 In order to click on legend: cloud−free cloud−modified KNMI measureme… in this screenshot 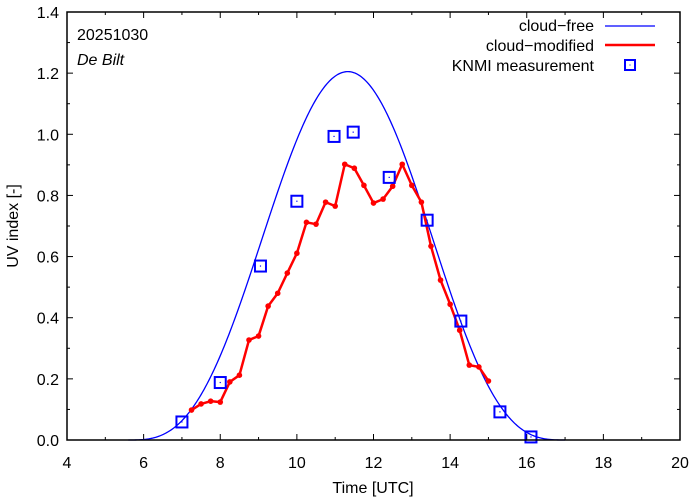, I will do `click(553, 46)`.